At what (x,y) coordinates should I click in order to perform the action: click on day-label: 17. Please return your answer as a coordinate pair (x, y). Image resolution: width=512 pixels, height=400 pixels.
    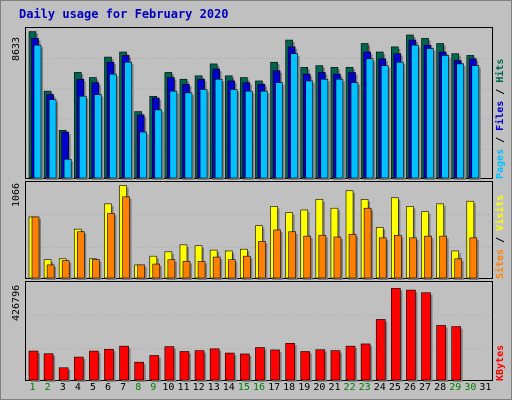
    Looking at the image, I should click on (274, 387).